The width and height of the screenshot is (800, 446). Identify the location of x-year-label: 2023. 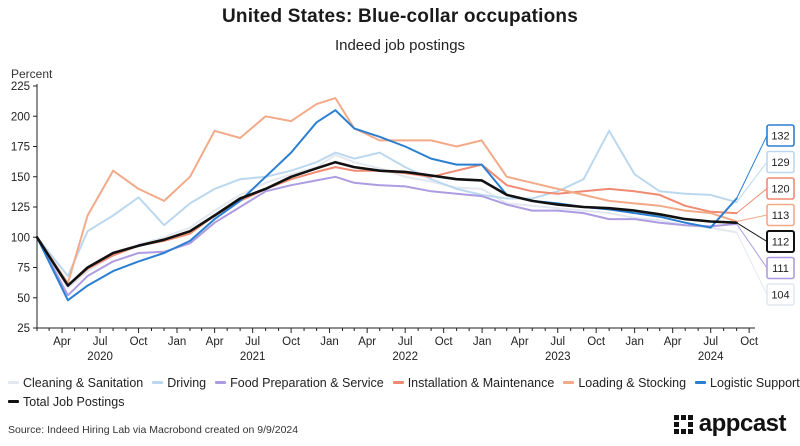
(558, 357).